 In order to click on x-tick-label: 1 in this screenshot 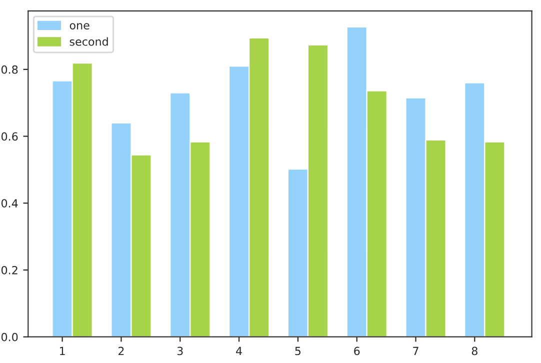, I will do `click(62, 351)`.